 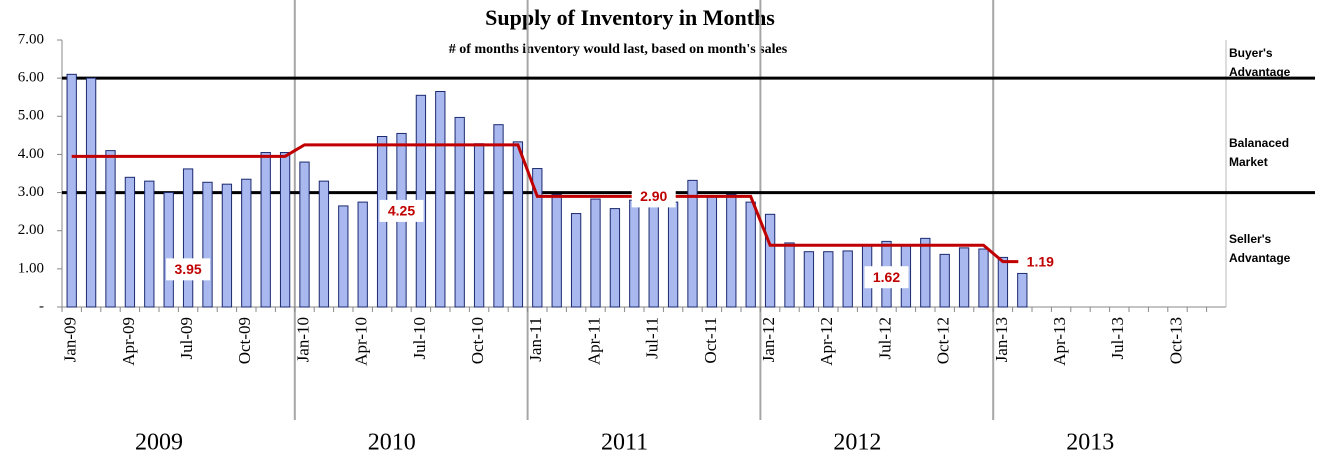 I want to click on y-tick-label: 4.00, so click(x=31, y=154).